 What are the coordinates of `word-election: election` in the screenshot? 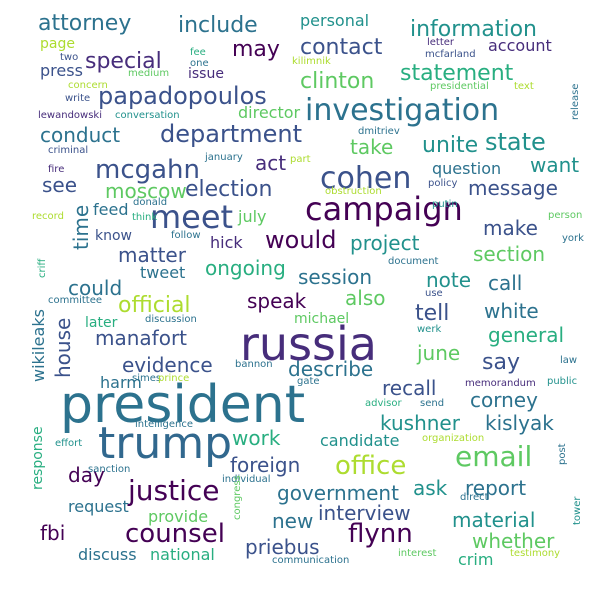 It's located at (228, 189).